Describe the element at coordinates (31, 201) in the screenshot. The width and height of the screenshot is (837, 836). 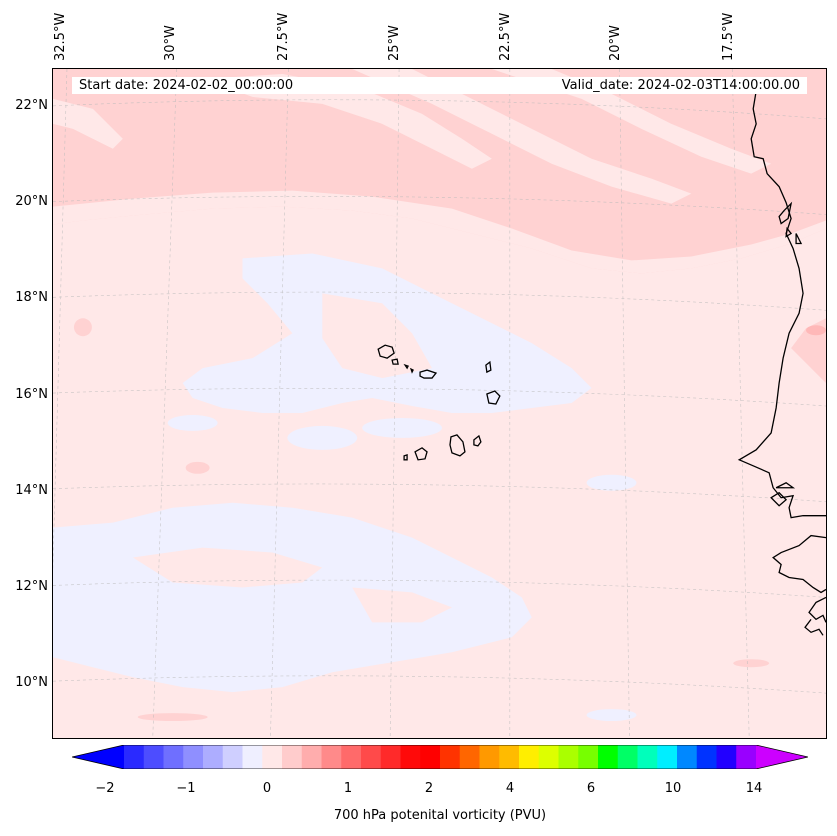
I see `lat-label: 20°N` at that location.